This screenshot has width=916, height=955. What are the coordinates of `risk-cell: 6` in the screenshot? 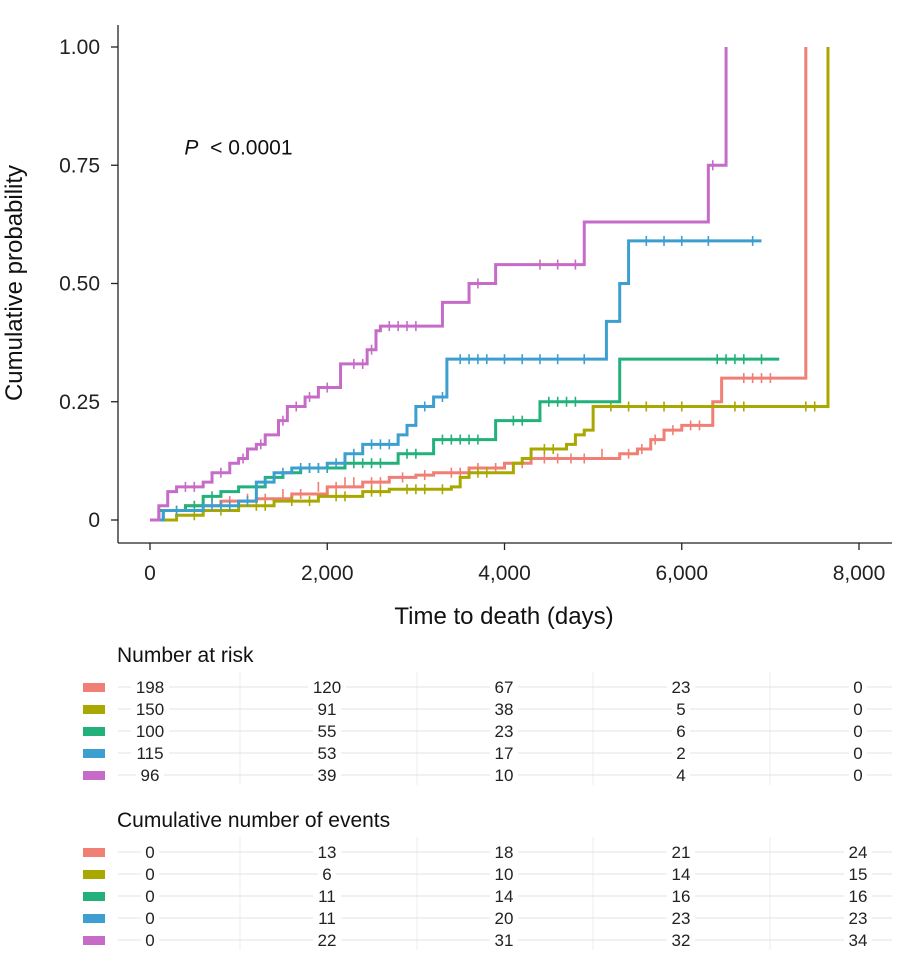 It's located at (680, 731).